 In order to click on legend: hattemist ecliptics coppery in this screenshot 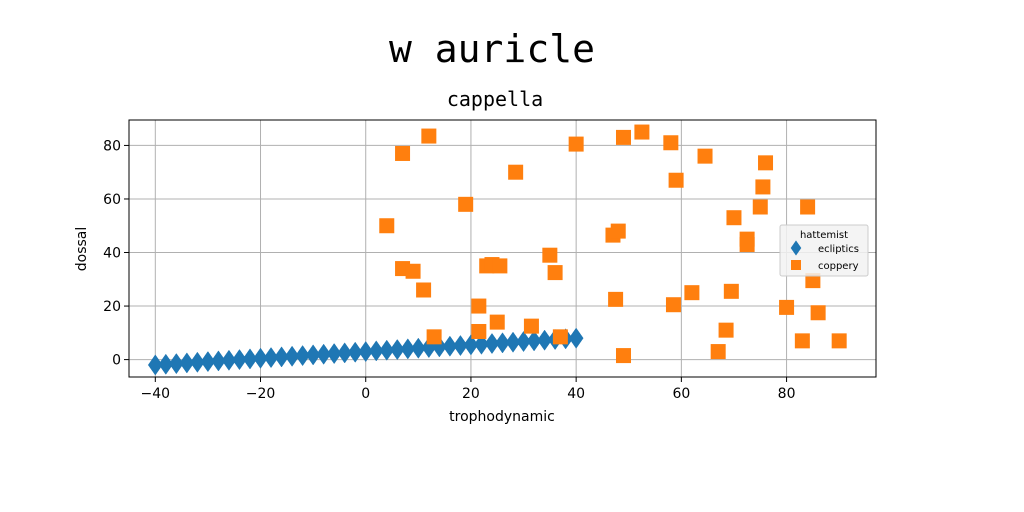, I will do `click(824, 250)`.